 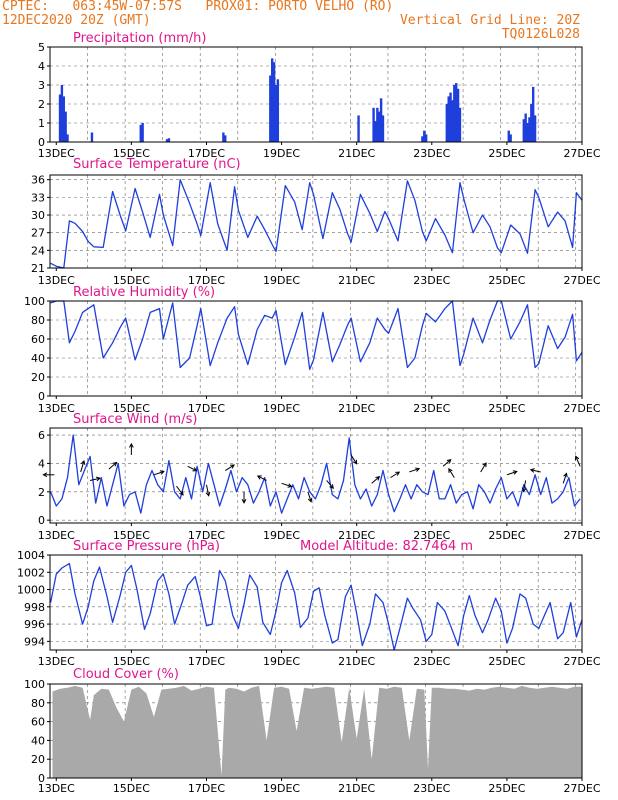 I want to click on panel-title: Precipitation (mm/h), so click(x=139, y=38).